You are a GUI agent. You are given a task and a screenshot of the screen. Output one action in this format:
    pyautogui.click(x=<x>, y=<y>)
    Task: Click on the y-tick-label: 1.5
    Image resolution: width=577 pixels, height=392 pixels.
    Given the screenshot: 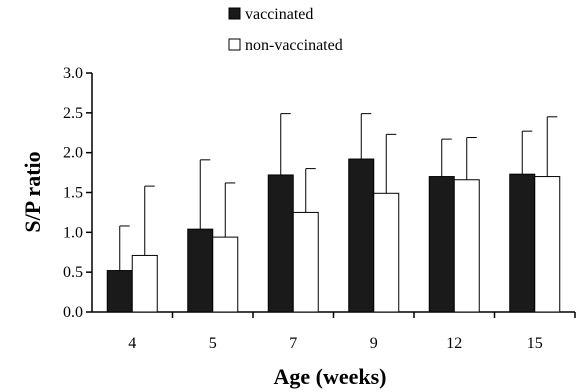 What is the action you would take?
    pyautogui.click(x=73, y=193)
    